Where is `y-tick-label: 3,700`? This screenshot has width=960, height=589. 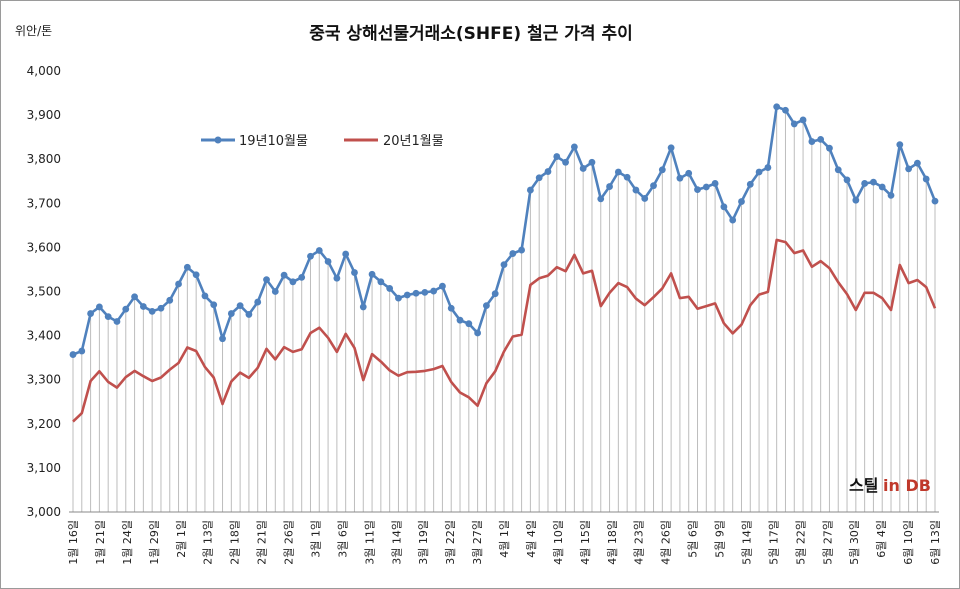
y-tick-label: 3,700 is located at coordinates (44, 203).